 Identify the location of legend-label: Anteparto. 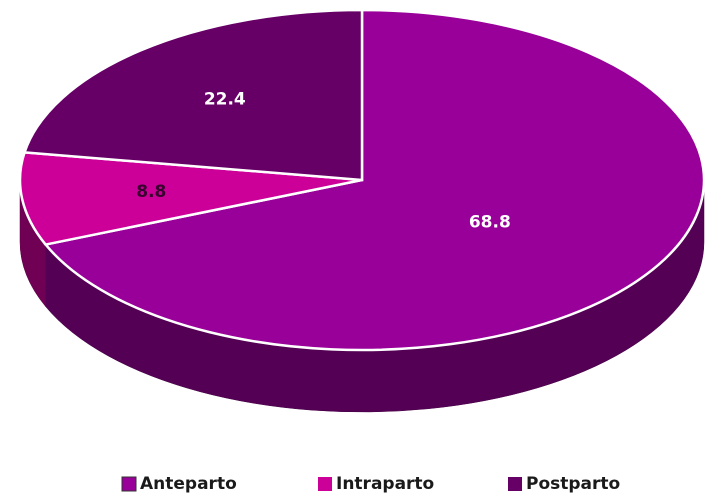
(188, 484).